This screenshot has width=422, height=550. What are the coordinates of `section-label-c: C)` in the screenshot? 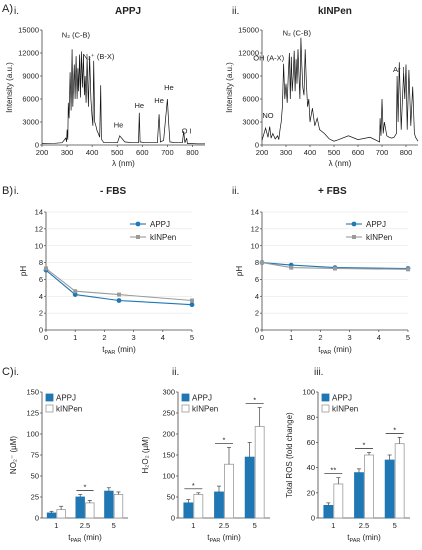 It's located at (8, 372).